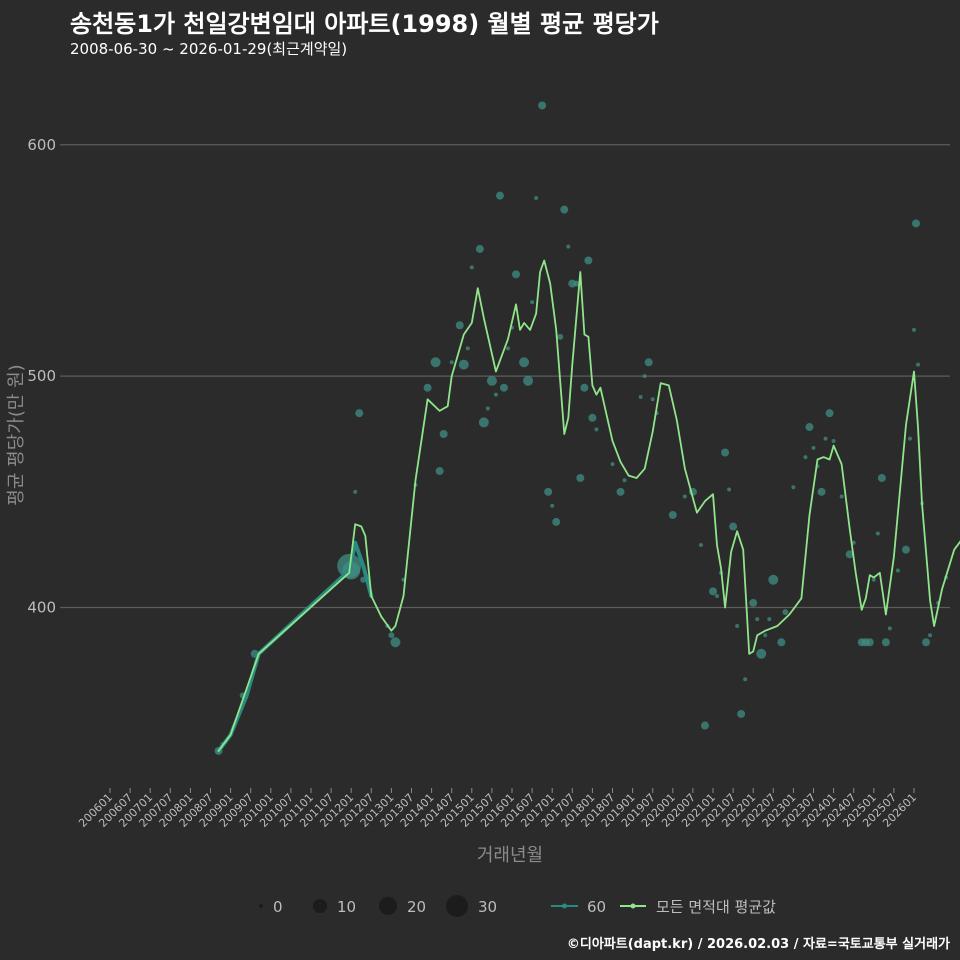 The image size is (960, 960). I want to click on legend-average-label: 모든 면적대 평균값, so click(716, 907).